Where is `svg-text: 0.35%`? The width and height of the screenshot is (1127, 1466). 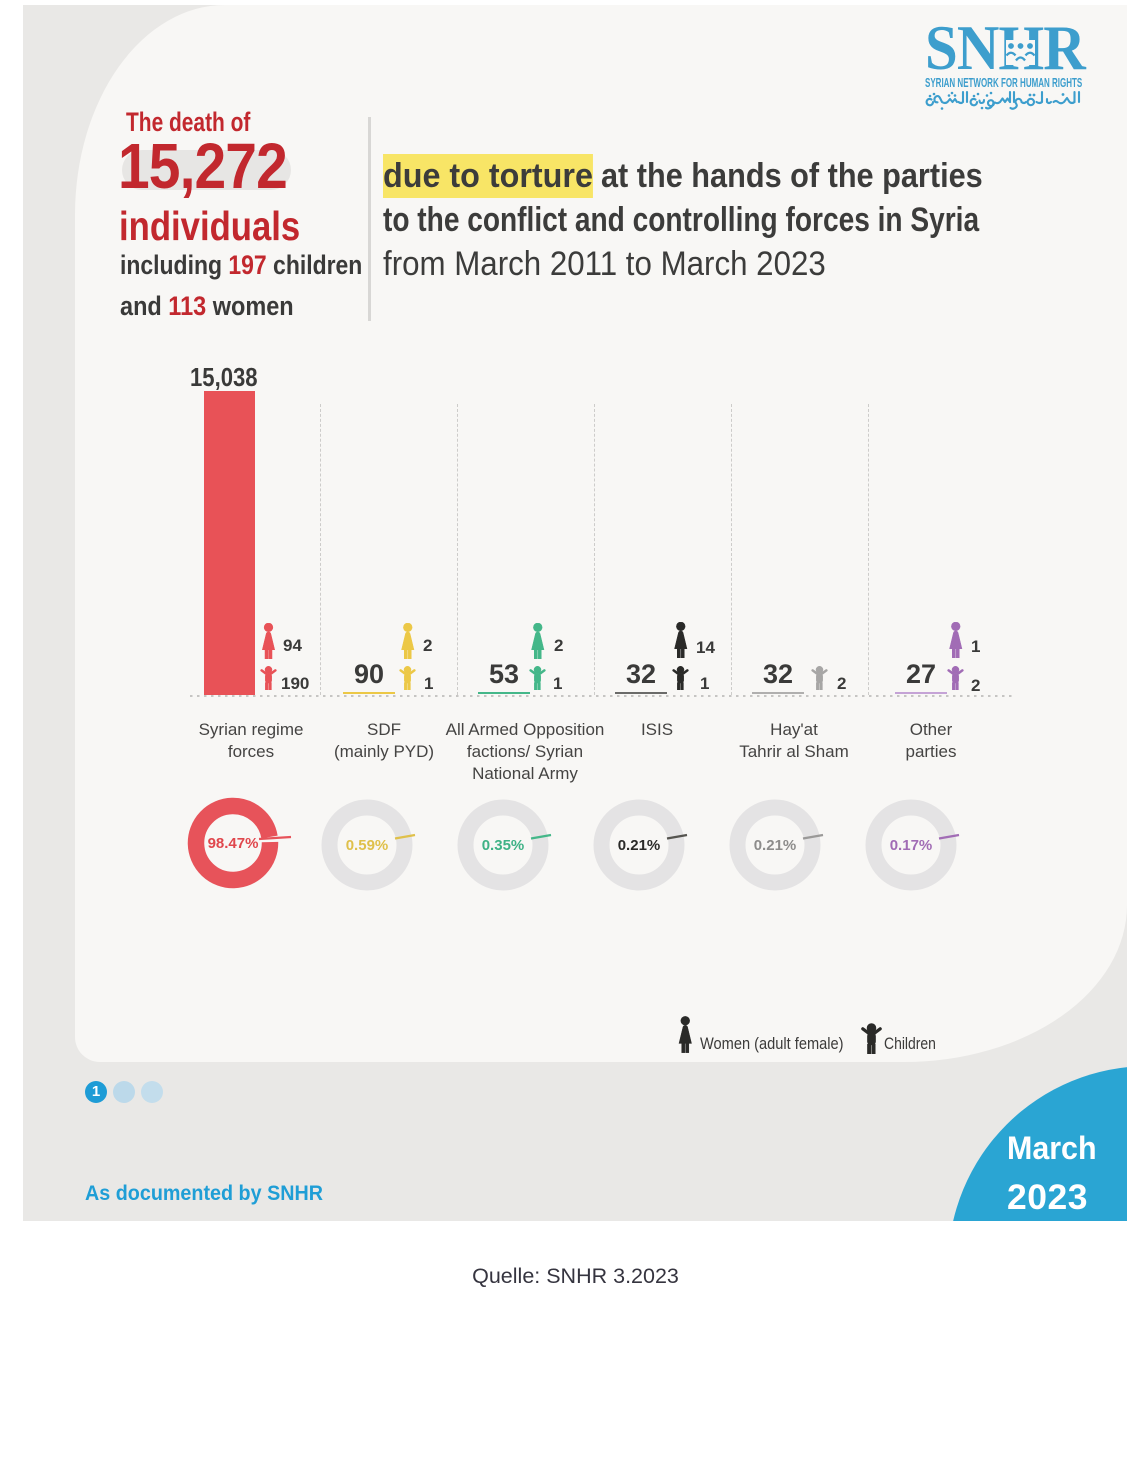
svg-text: 0.35% is located at coordinates (503, 845).